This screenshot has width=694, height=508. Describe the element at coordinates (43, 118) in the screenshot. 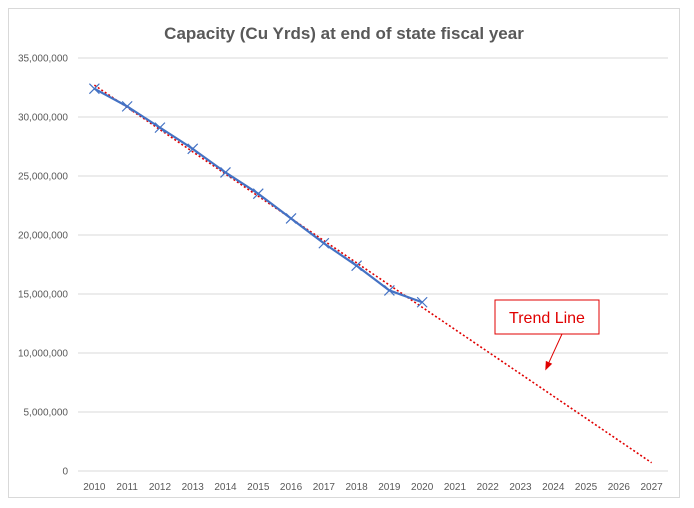

I see `y-tick-label: 30,000,000` at that location.